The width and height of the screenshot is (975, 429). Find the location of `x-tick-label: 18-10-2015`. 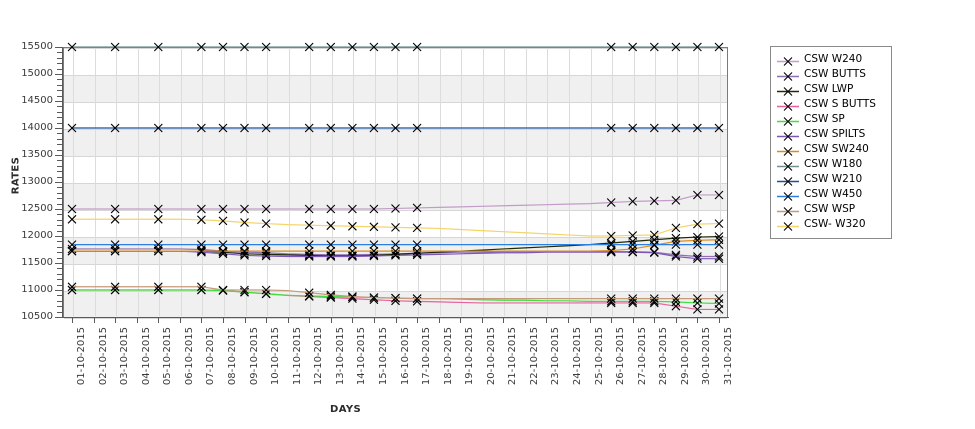

x-tick-label: 18-10-2015 is located at coordinates (448, 356).